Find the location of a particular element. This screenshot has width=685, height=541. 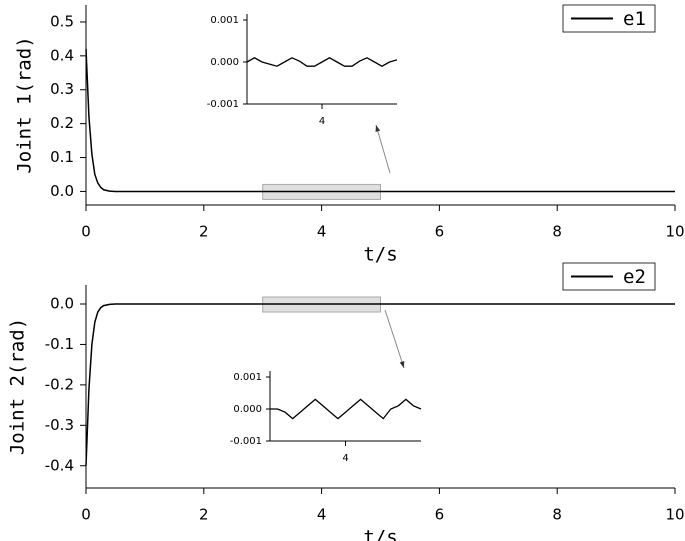

legend-label: e2 is located at coordinates (634, 277).